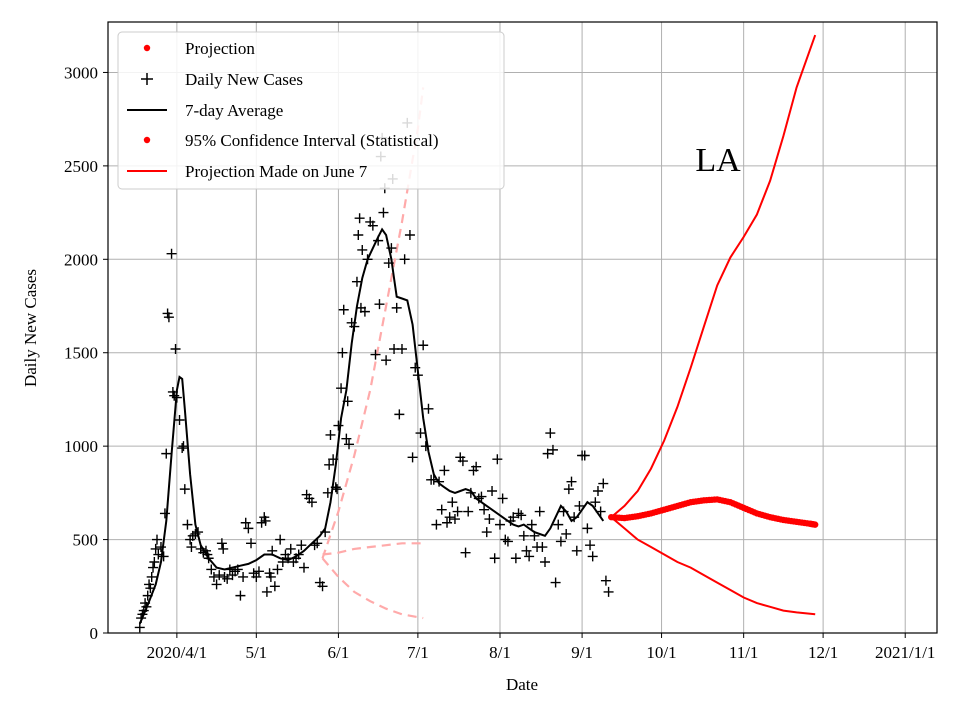 Image resolution: width=960 pixels, height=720 pixels. Describe the element at coordinates (713, 276) in the screenshot. I see `confidence-upper-line` at that location.